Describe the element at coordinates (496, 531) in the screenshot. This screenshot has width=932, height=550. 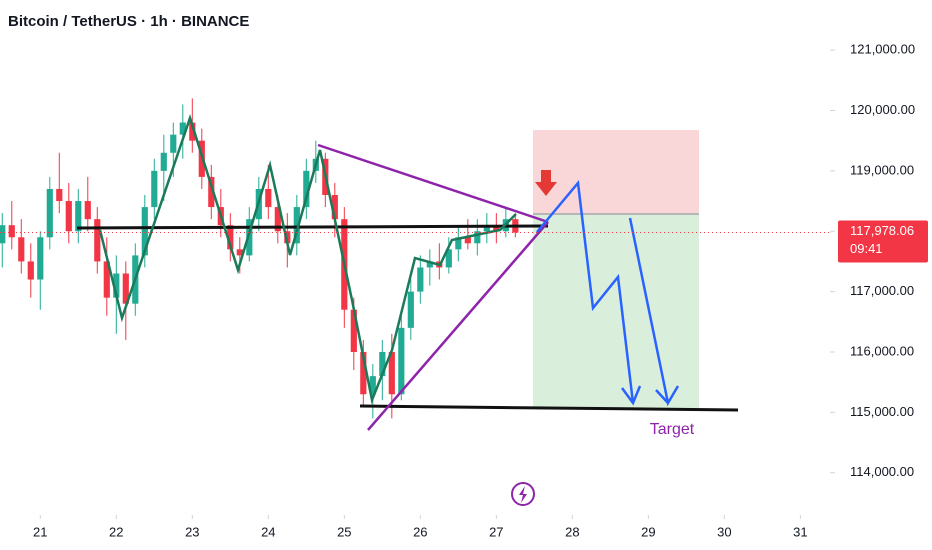
I see `x-tick-label: 27` at that location.